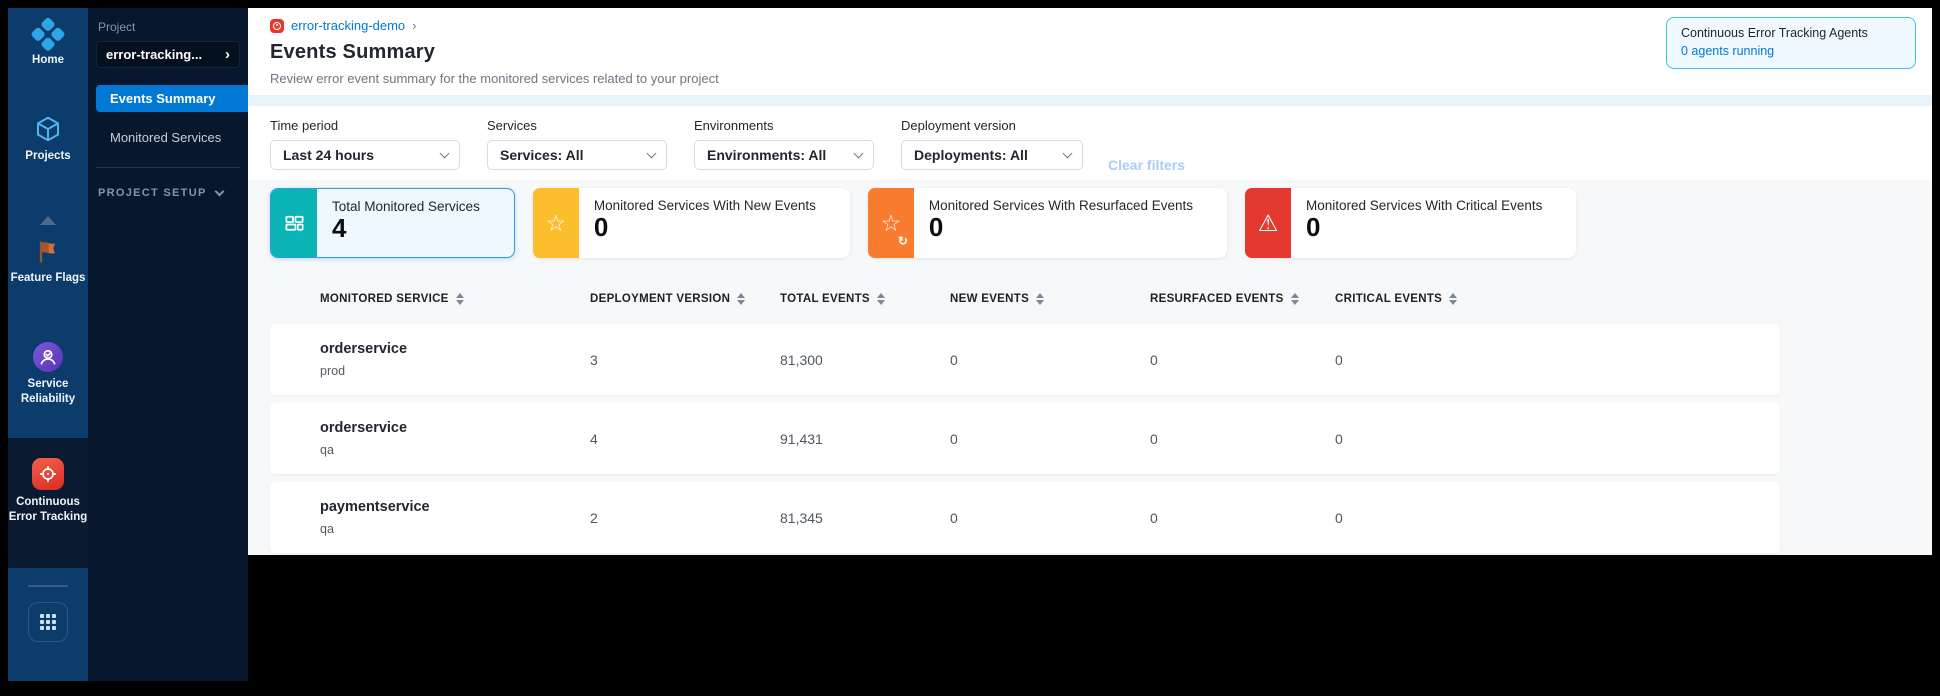 This screenshot has height=696, width=1940. I want to click on services-dropdown: Services: All, so click(577, 155).